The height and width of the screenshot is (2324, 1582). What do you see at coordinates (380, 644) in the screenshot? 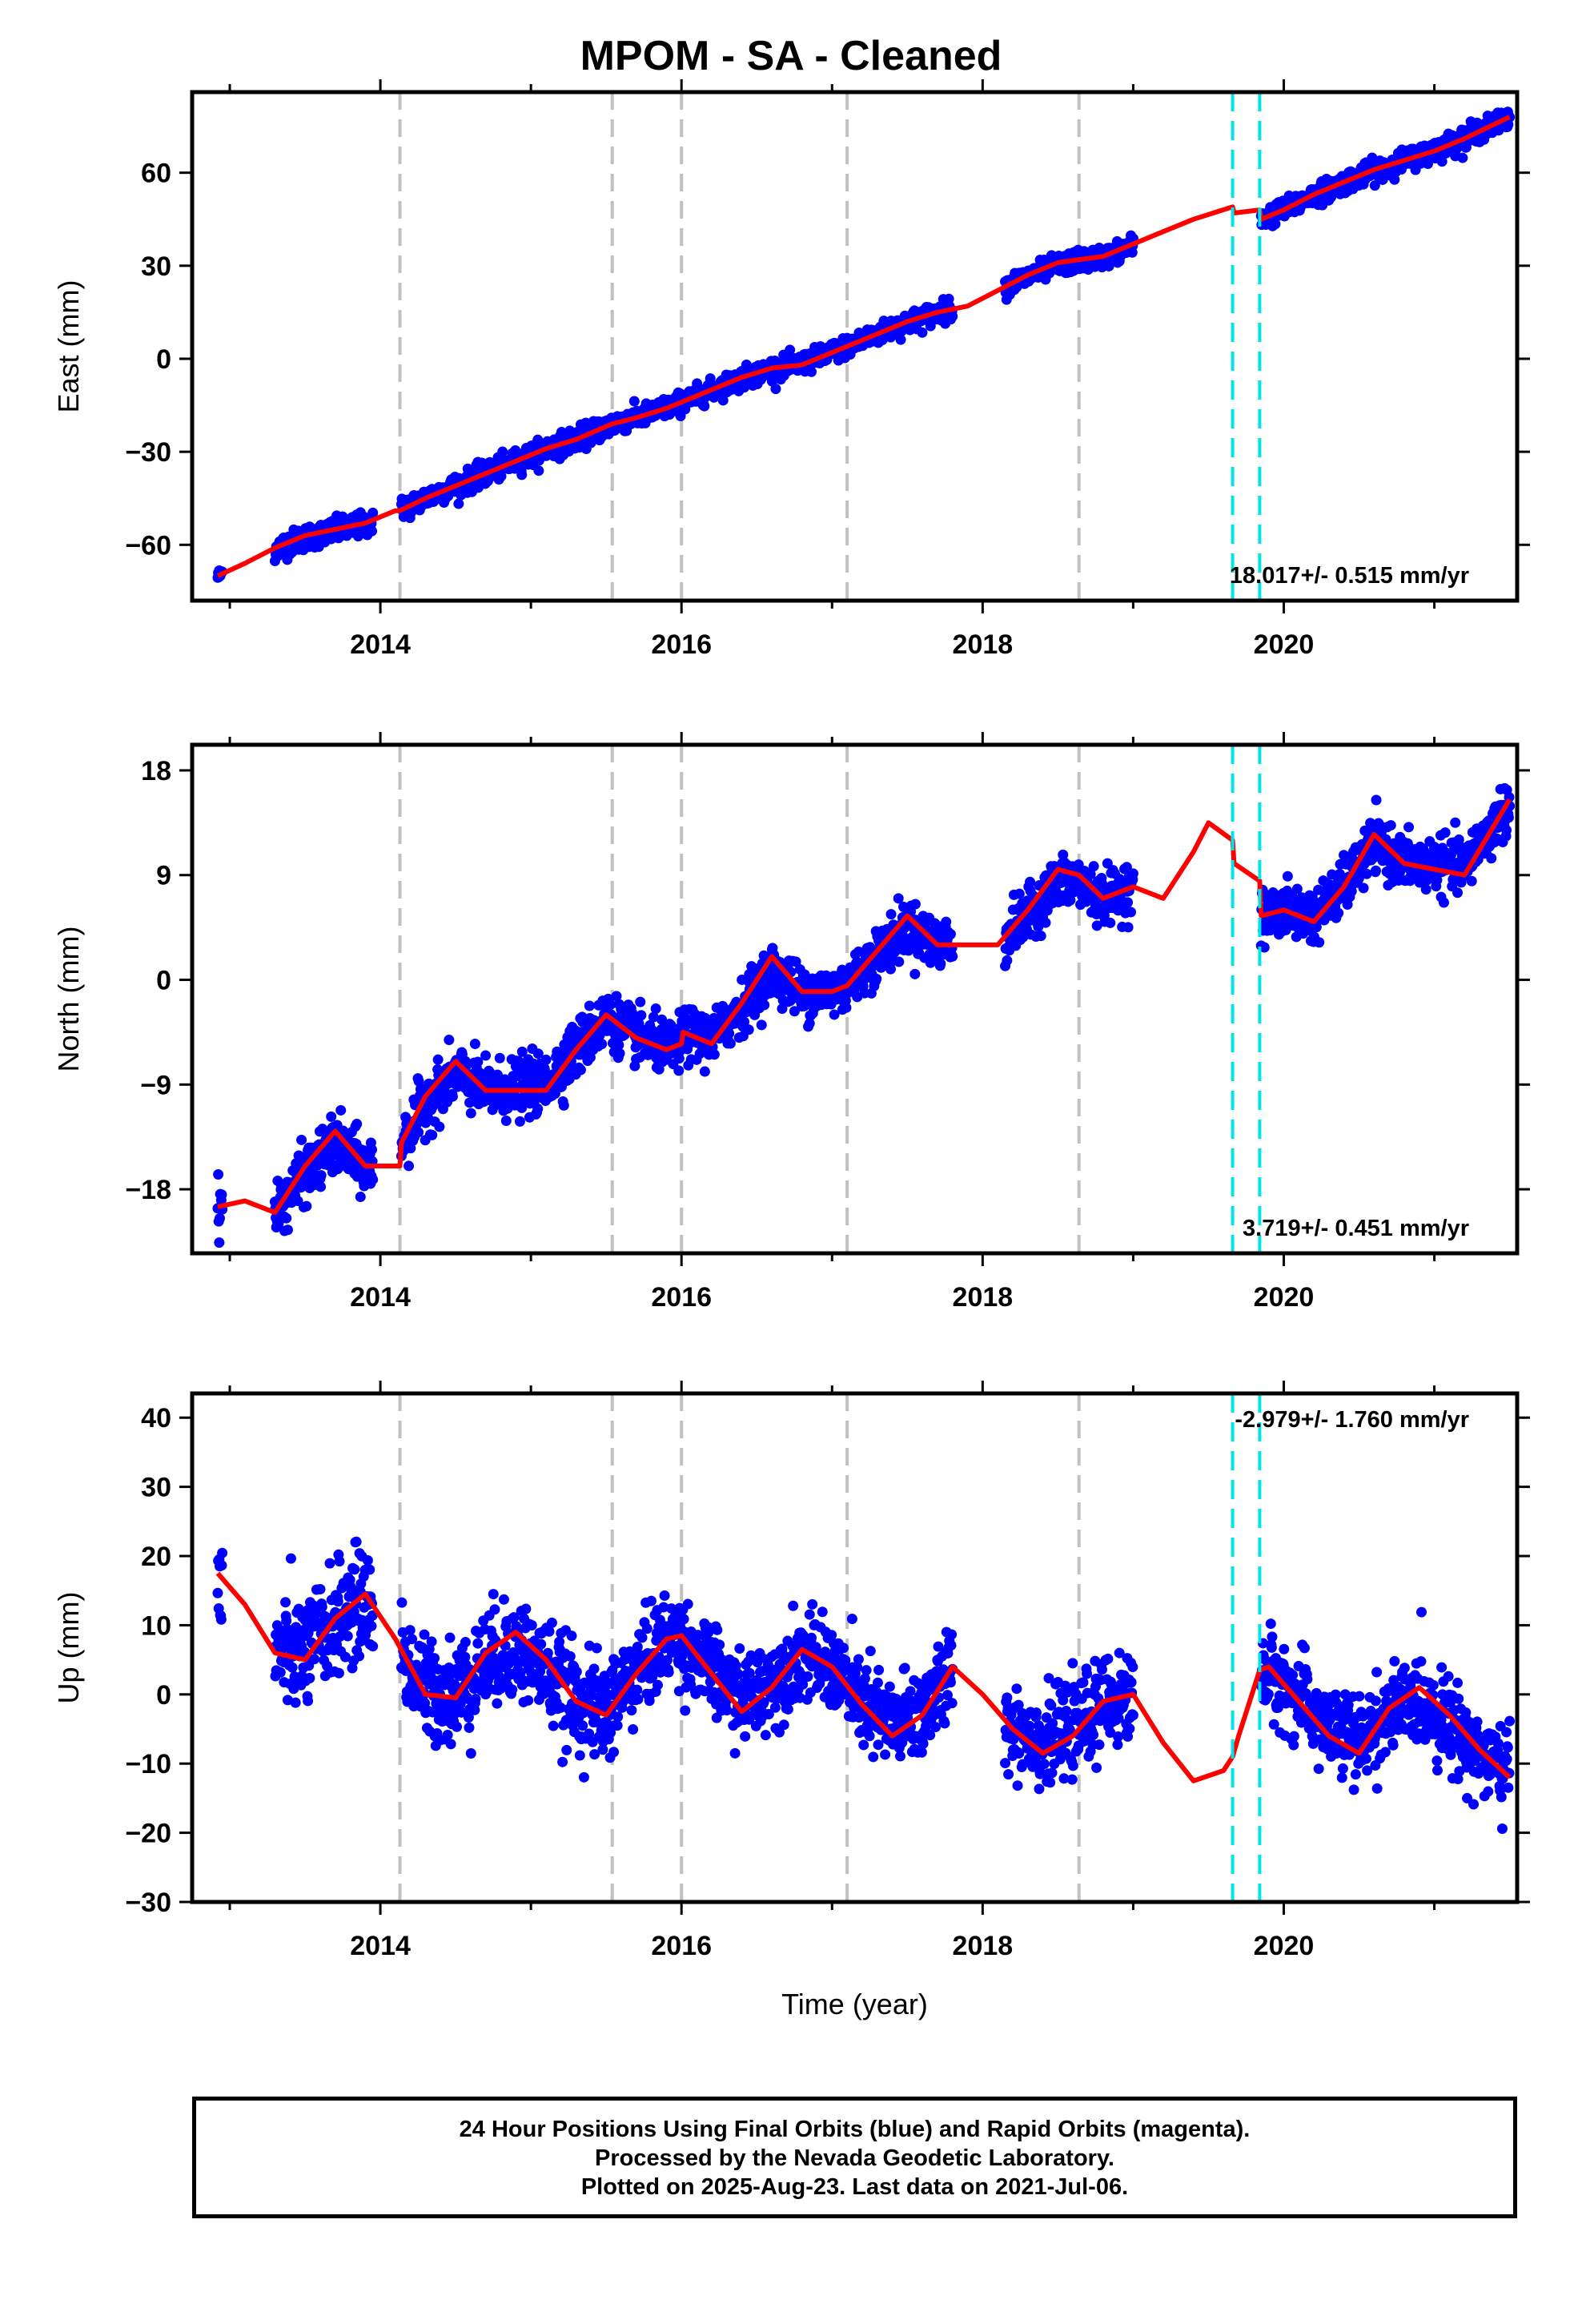
I see `x-tick-label: 2014` at bounding box center [380, 644].